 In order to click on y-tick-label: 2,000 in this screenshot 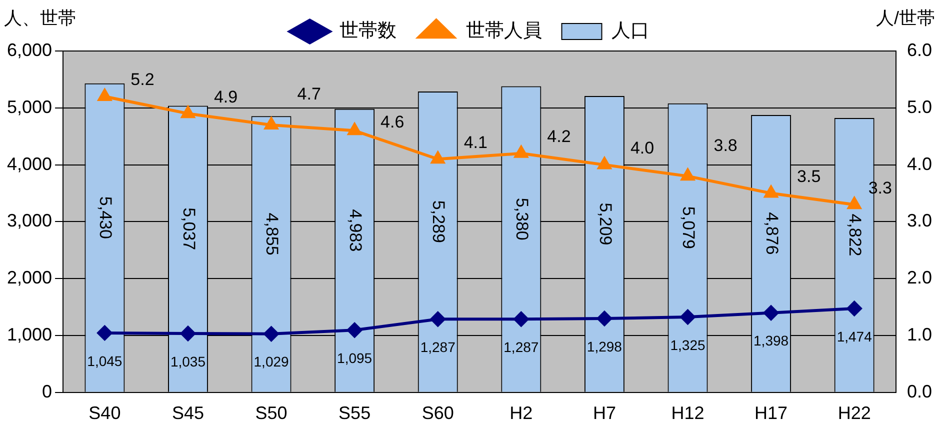, I will do `click(29, 278)`.